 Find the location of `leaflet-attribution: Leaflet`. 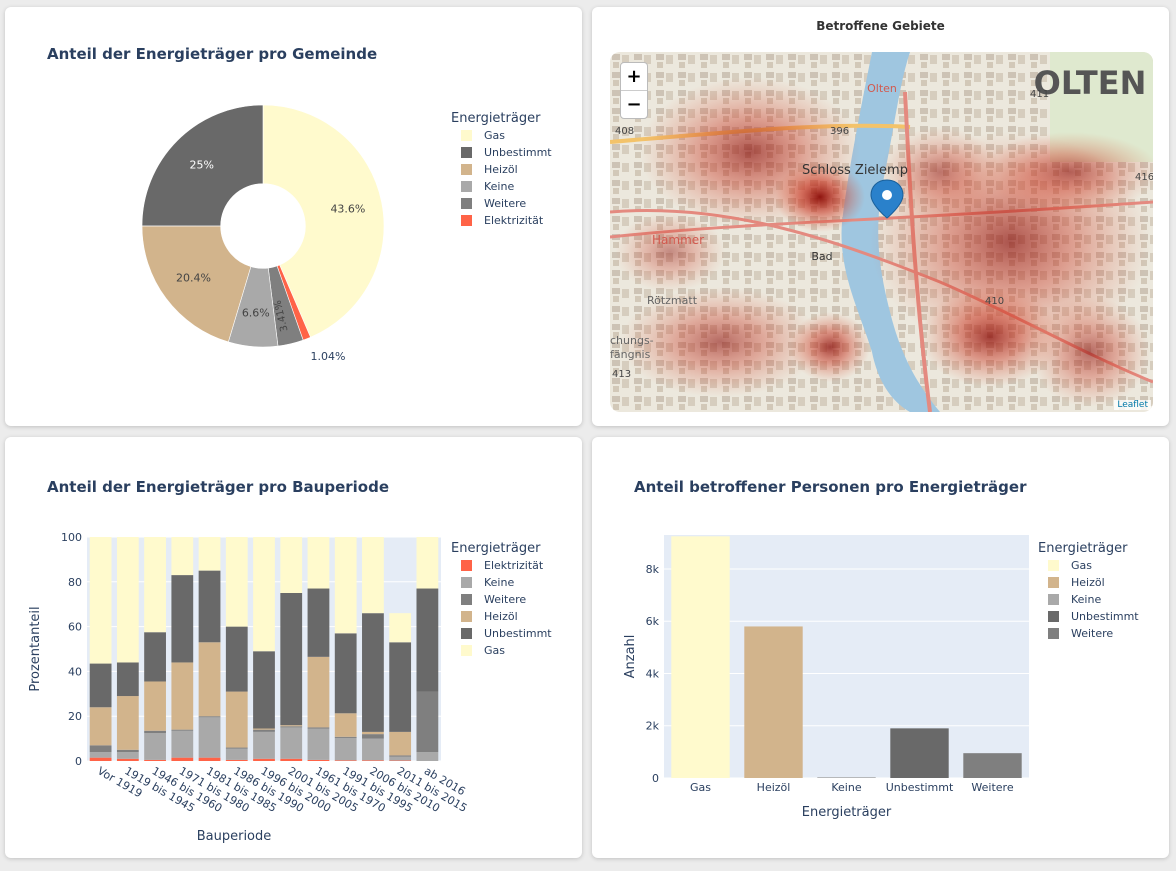

leaflet-attribution: Leaflet is located at coordinates (1132, 405).